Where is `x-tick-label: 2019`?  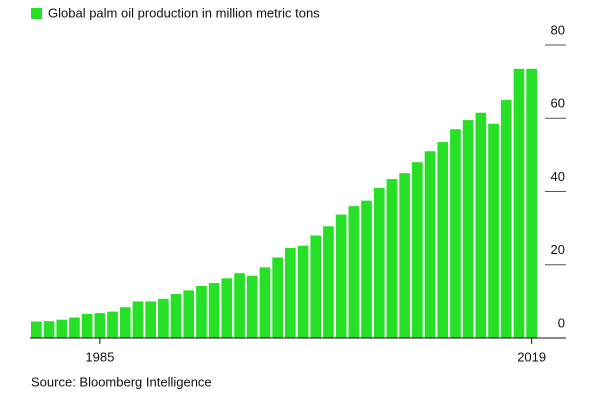 x-tick-label: 2019 is located at coordinates (531, 356).